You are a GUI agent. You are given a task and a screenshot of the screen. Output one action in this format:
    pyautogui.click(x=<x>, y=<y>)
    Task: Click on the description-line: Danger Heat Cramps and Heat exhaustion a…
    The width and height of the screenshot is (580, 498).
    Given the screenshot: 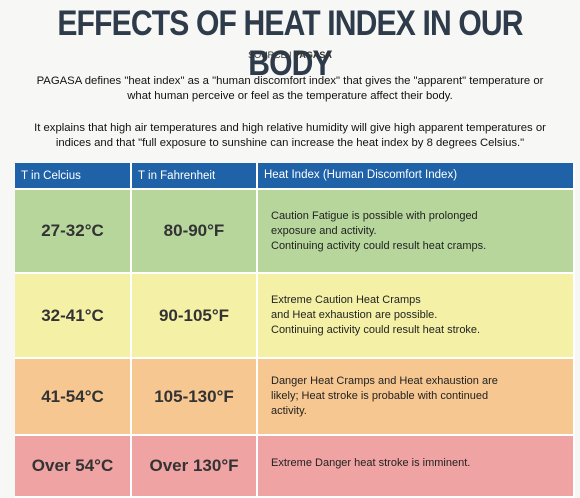 What is the action you would take?
    pyautogui.click(x=384, y=381)
    